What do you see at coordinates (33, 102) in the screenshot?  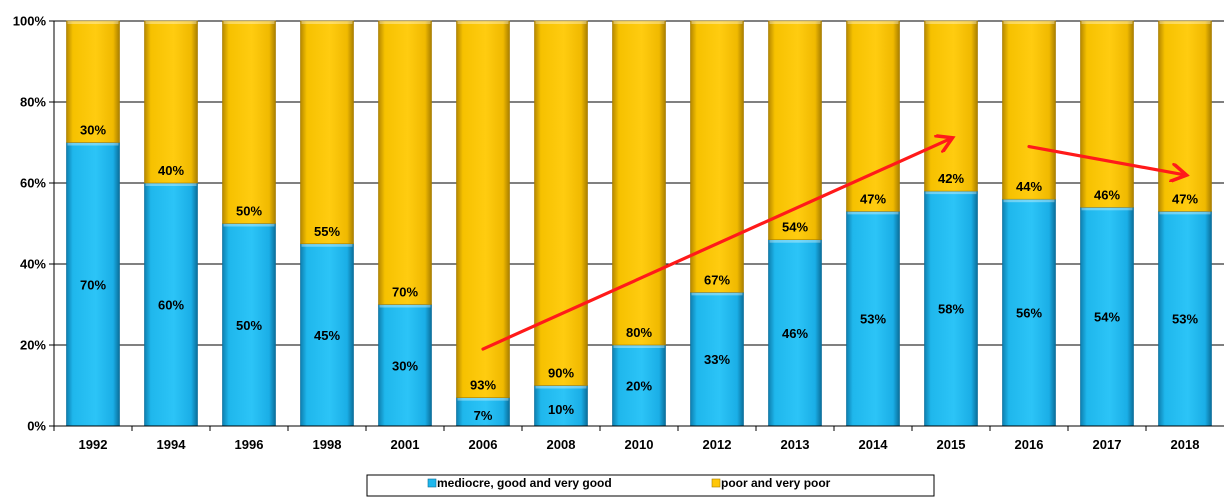 I see `y-tick-label: 80%` at bounding box center [33, 102].